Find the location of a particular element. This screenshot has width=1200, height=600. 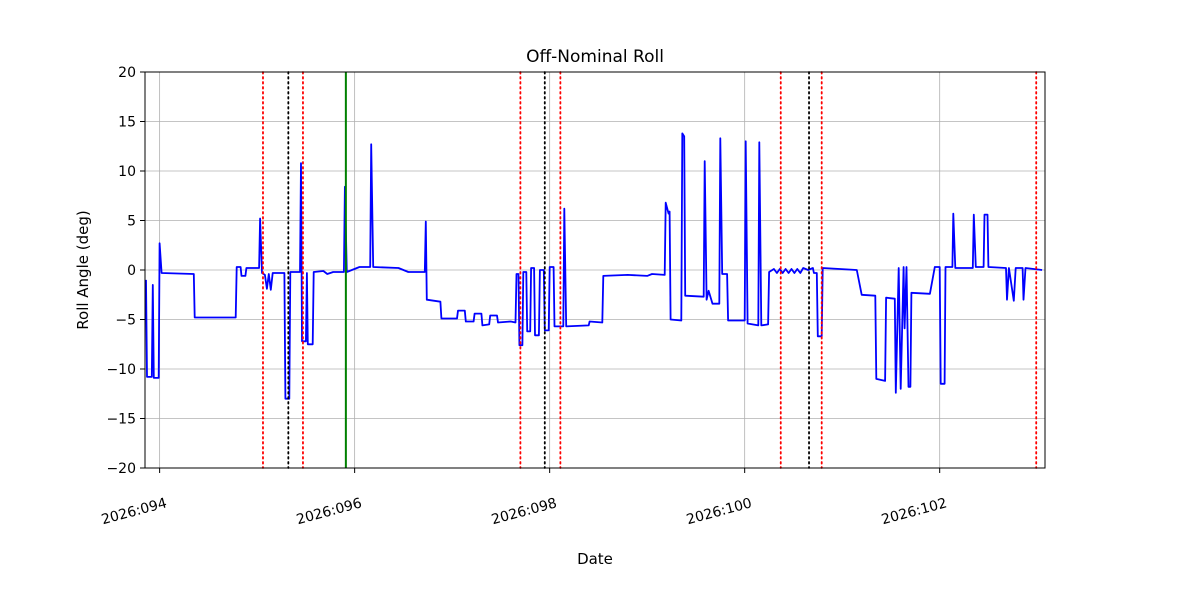

chart-title: Off-Nominal Roll is located at coordinates (595, 57).